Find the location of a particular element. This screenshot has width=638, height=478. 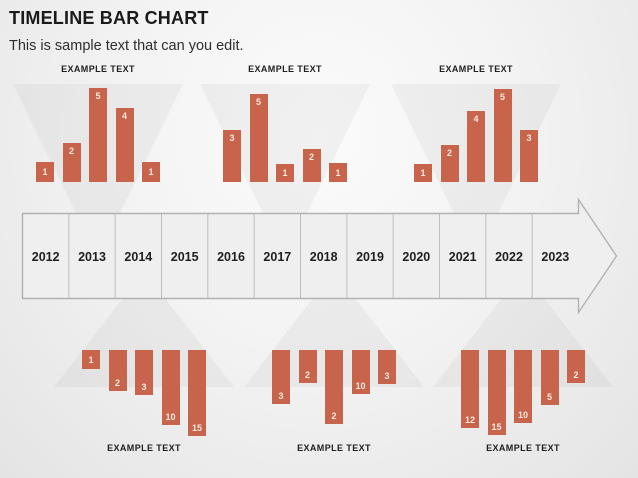

timeline-year: 2023 is located at coordinates (555, 257).